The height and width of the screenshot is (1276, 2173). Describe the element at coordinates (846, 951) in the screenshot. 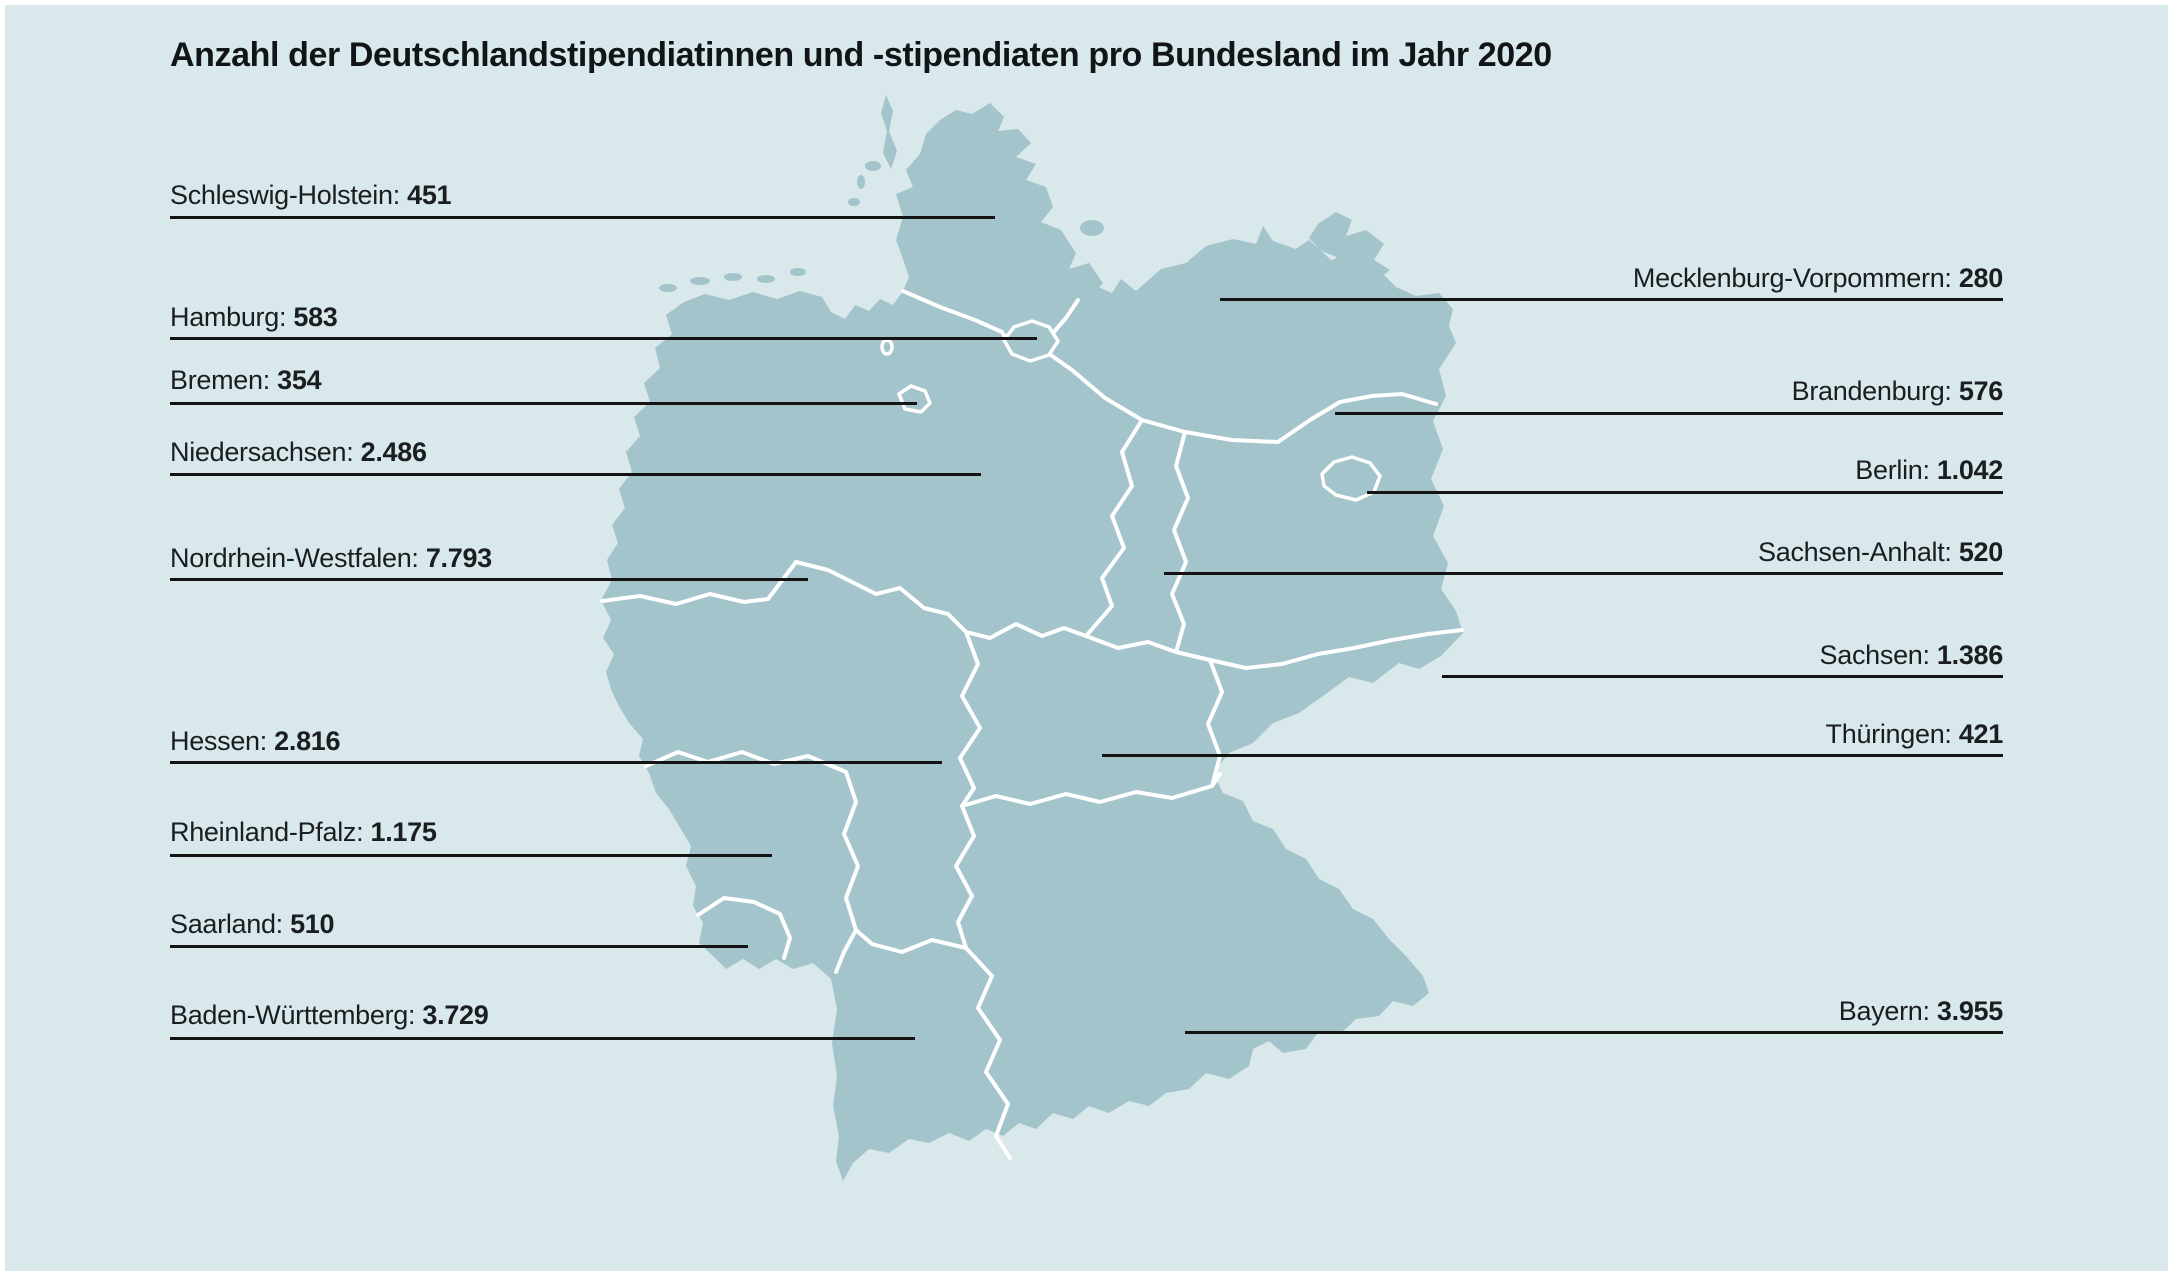

I see `border-rheinland-pfalz-baden-wuerttemberg` at that location.